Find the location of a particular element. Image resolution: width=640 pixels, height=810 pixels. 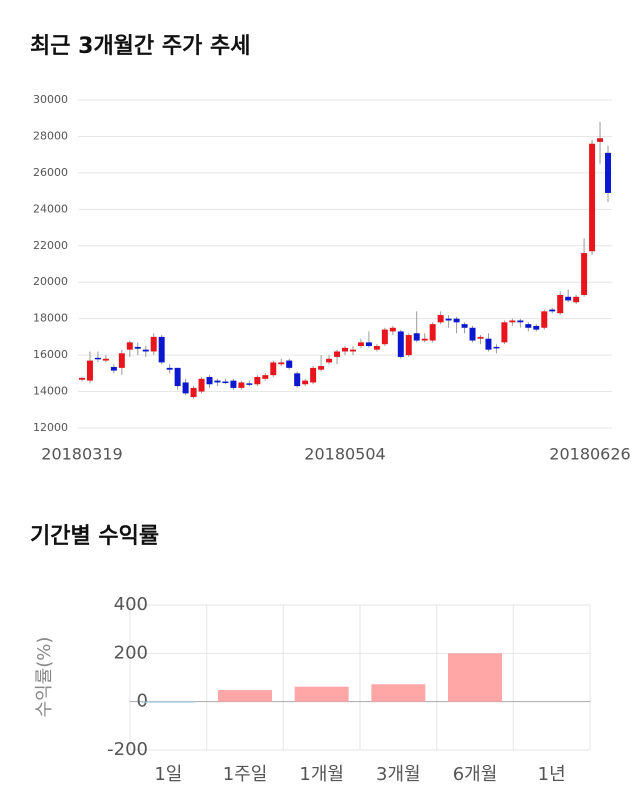

x-tick-label: 20180504 is located at coordinates (344, 454).